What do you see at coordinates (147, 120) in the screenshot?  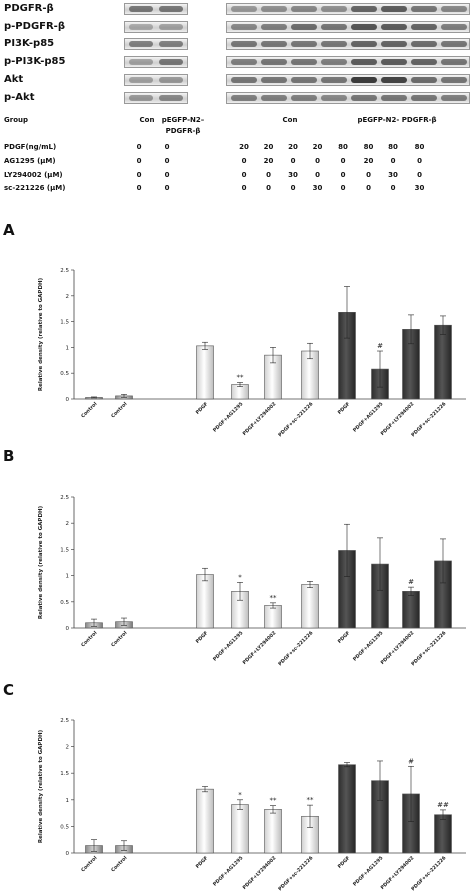 I see `group-con: Con` at bounding box center [147, 120].